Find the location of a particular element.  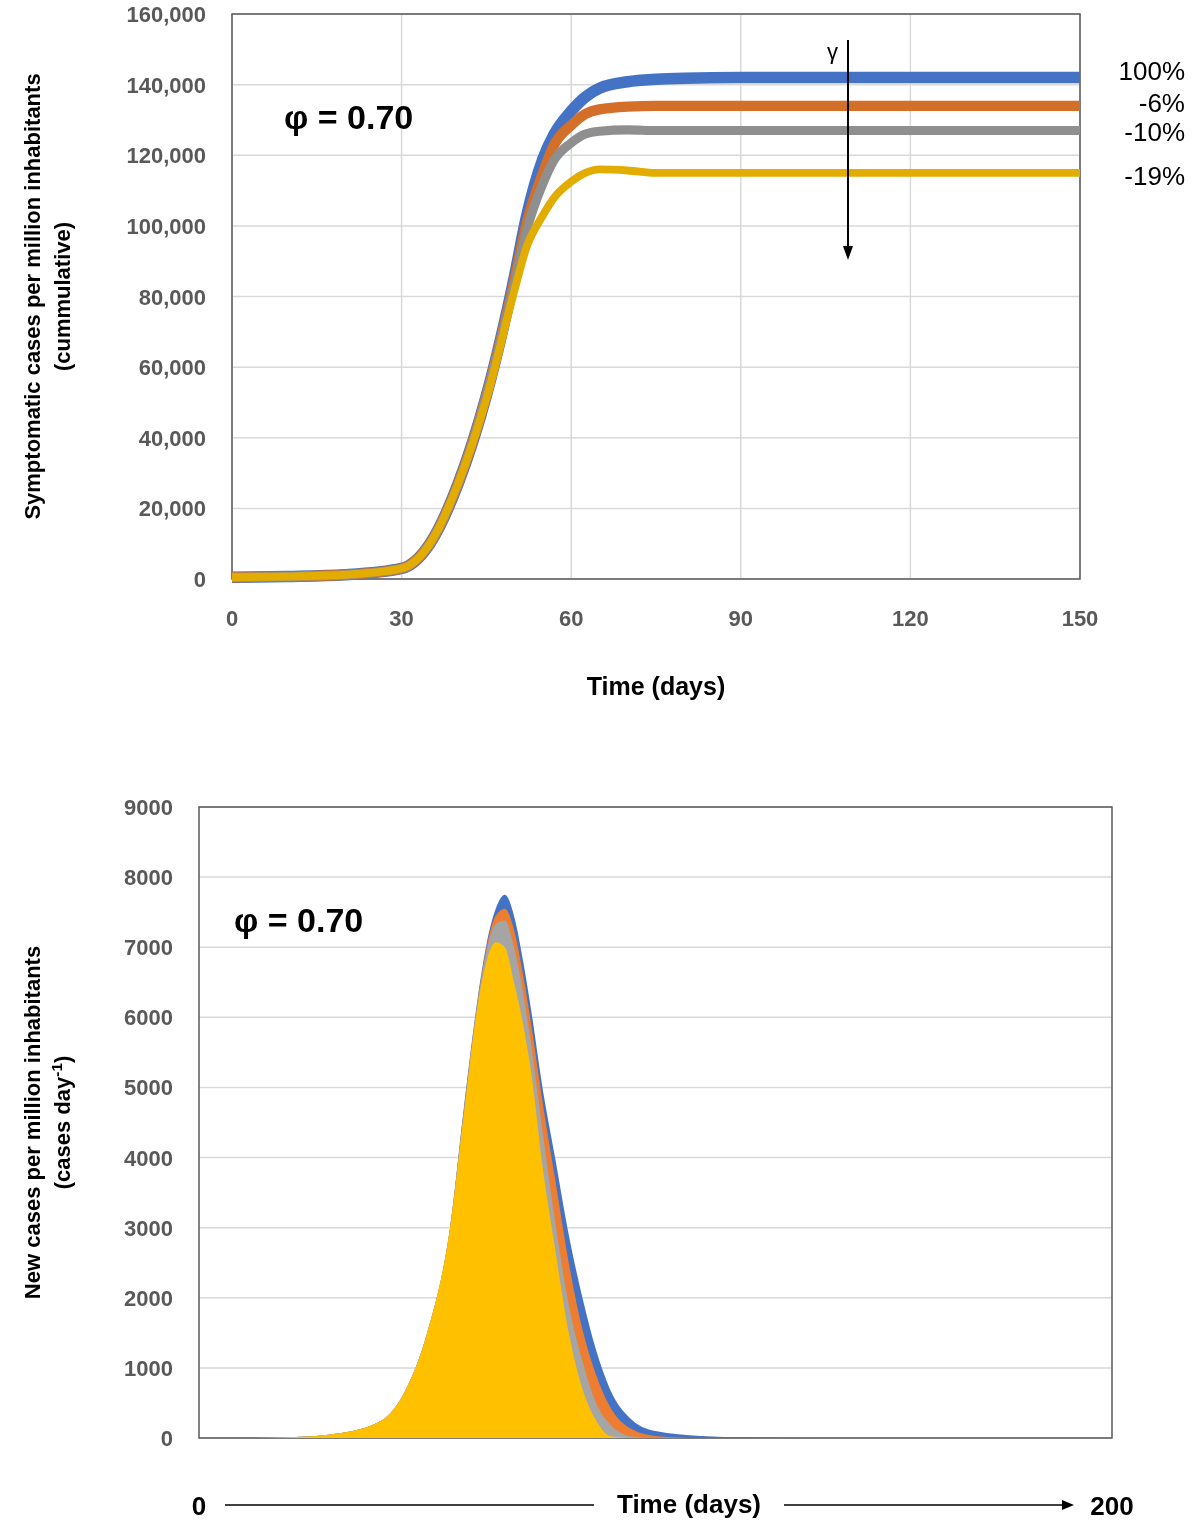

y-tick-label: 7000 is located at coordinates (148, 948).